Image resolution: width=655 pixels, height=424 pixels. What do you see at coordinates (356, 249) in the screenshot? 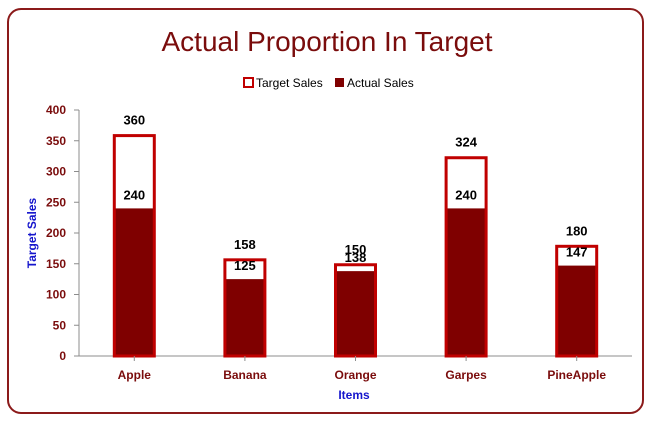
I see `data-label-target: 150` at bounding box center [356, 249].